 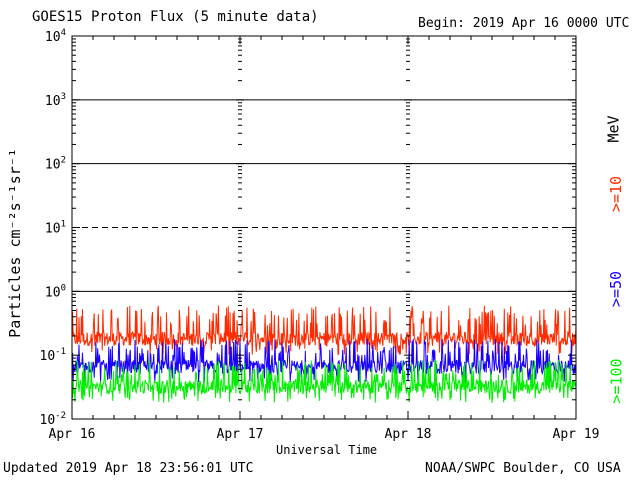 I want to click on y-tick-label: 10¹, so click(x=55, y=228).